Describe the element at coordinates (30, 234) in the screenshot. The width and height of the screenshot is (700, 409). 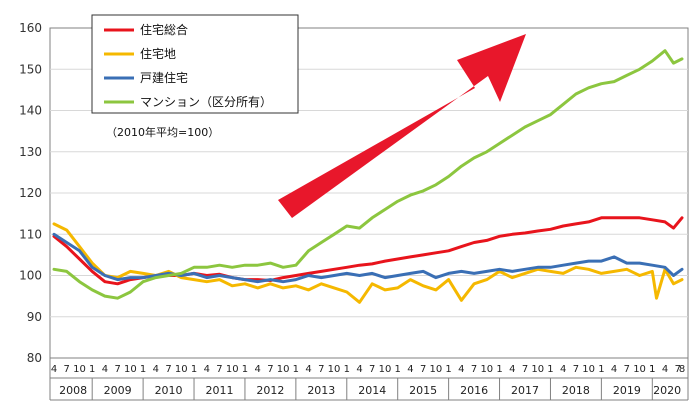
I see `y-tick-label: 110` at that location.